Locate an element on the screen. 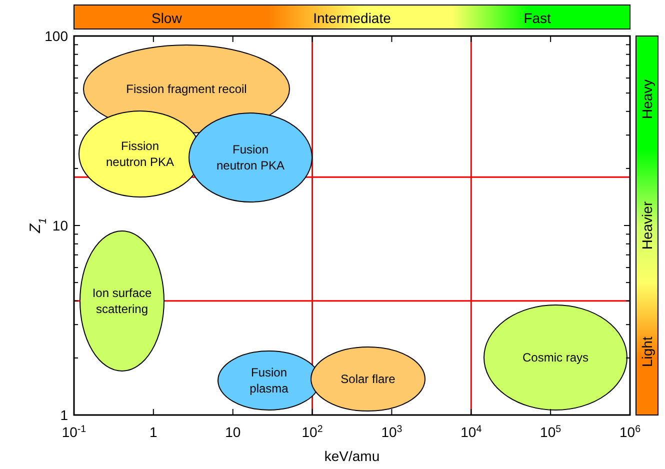 This screenshot has height=469, width=665. x-tick-label: 10$^{6}$ is located at coordinates (630, 432).